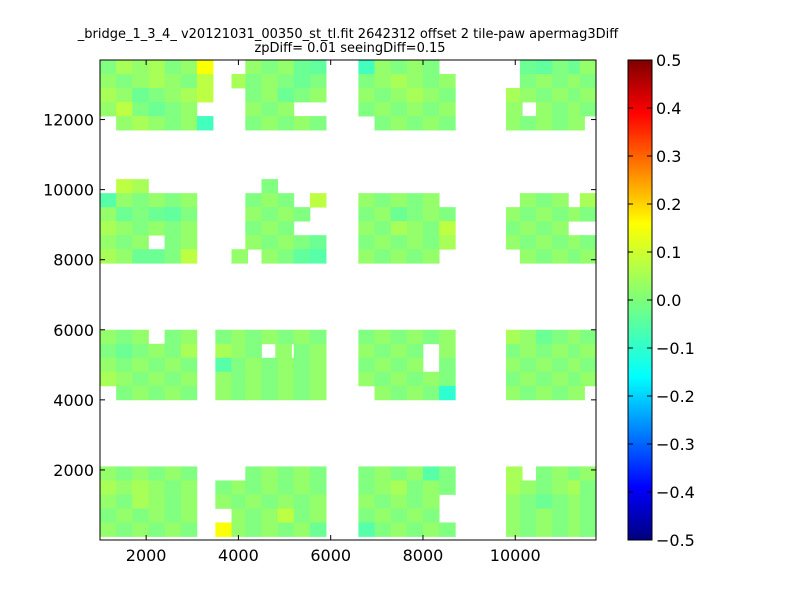 This screenshot has width=800, height=600. Describe the element at coordinates (675, 396) in the screenshot. I see `colorbar-tick-label: −0.2` at that location.